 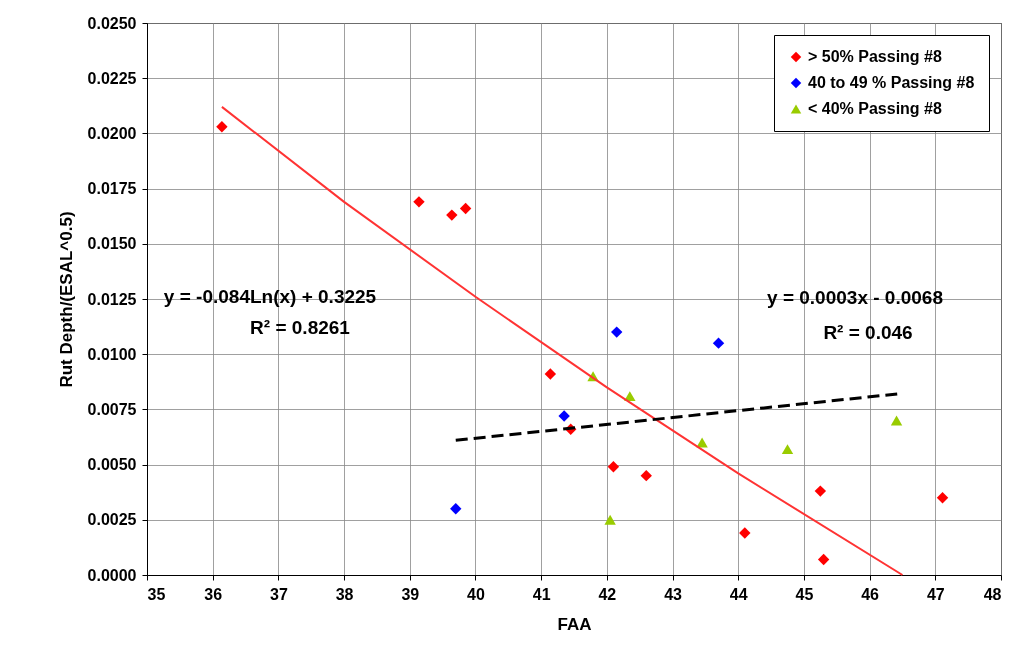 What do you see at coordinates (541, 594) in the screenshot?
I see `x-tick-label: 41` at bounding box center [541, 594].